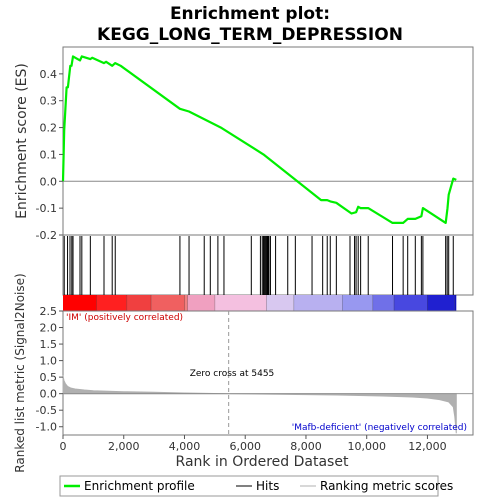  What do you see at coordinates (46, 410) in the screenshot?
I see `metric-ytick-label: -0.5` at bounding box center [46, 410].